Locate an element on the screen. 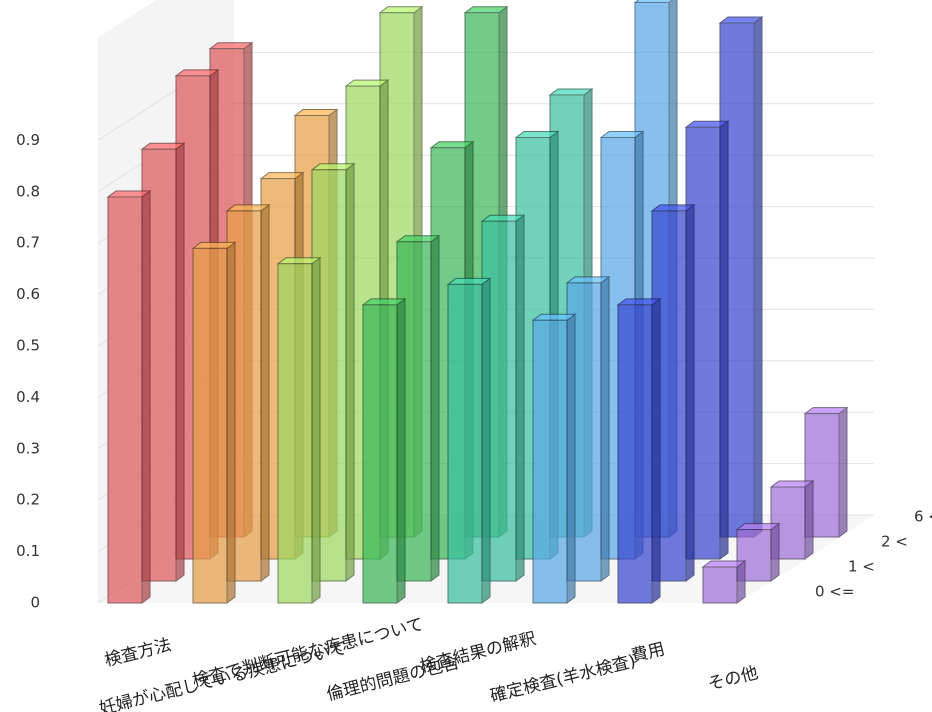 The width and height of the screenshot is (932, 712). y-tick-label: 0.7 is located at coordinates (28, 243).